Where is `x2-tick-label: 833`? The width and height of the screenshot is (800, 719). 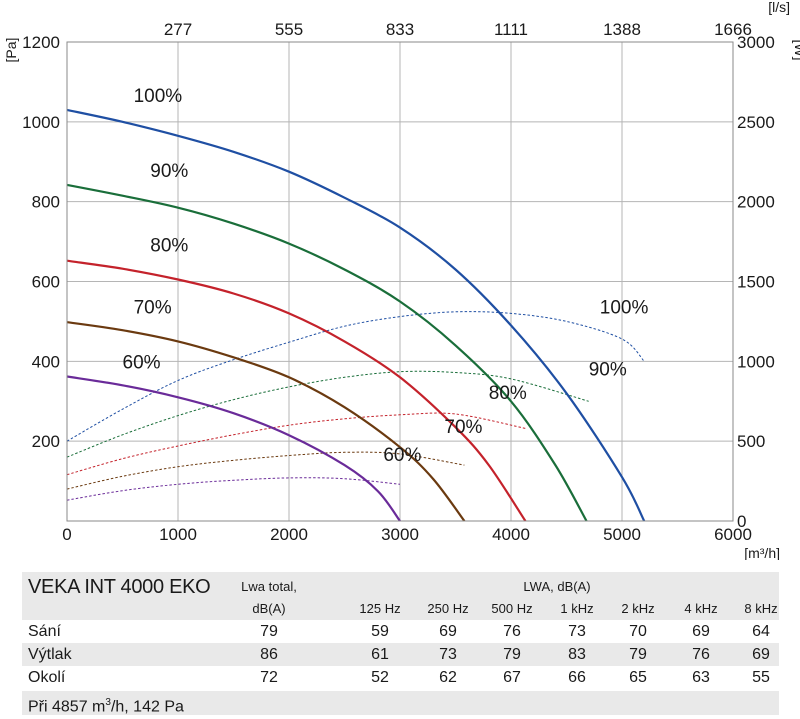
x2-tick-label: 833 is located at coordinates (400, 29).